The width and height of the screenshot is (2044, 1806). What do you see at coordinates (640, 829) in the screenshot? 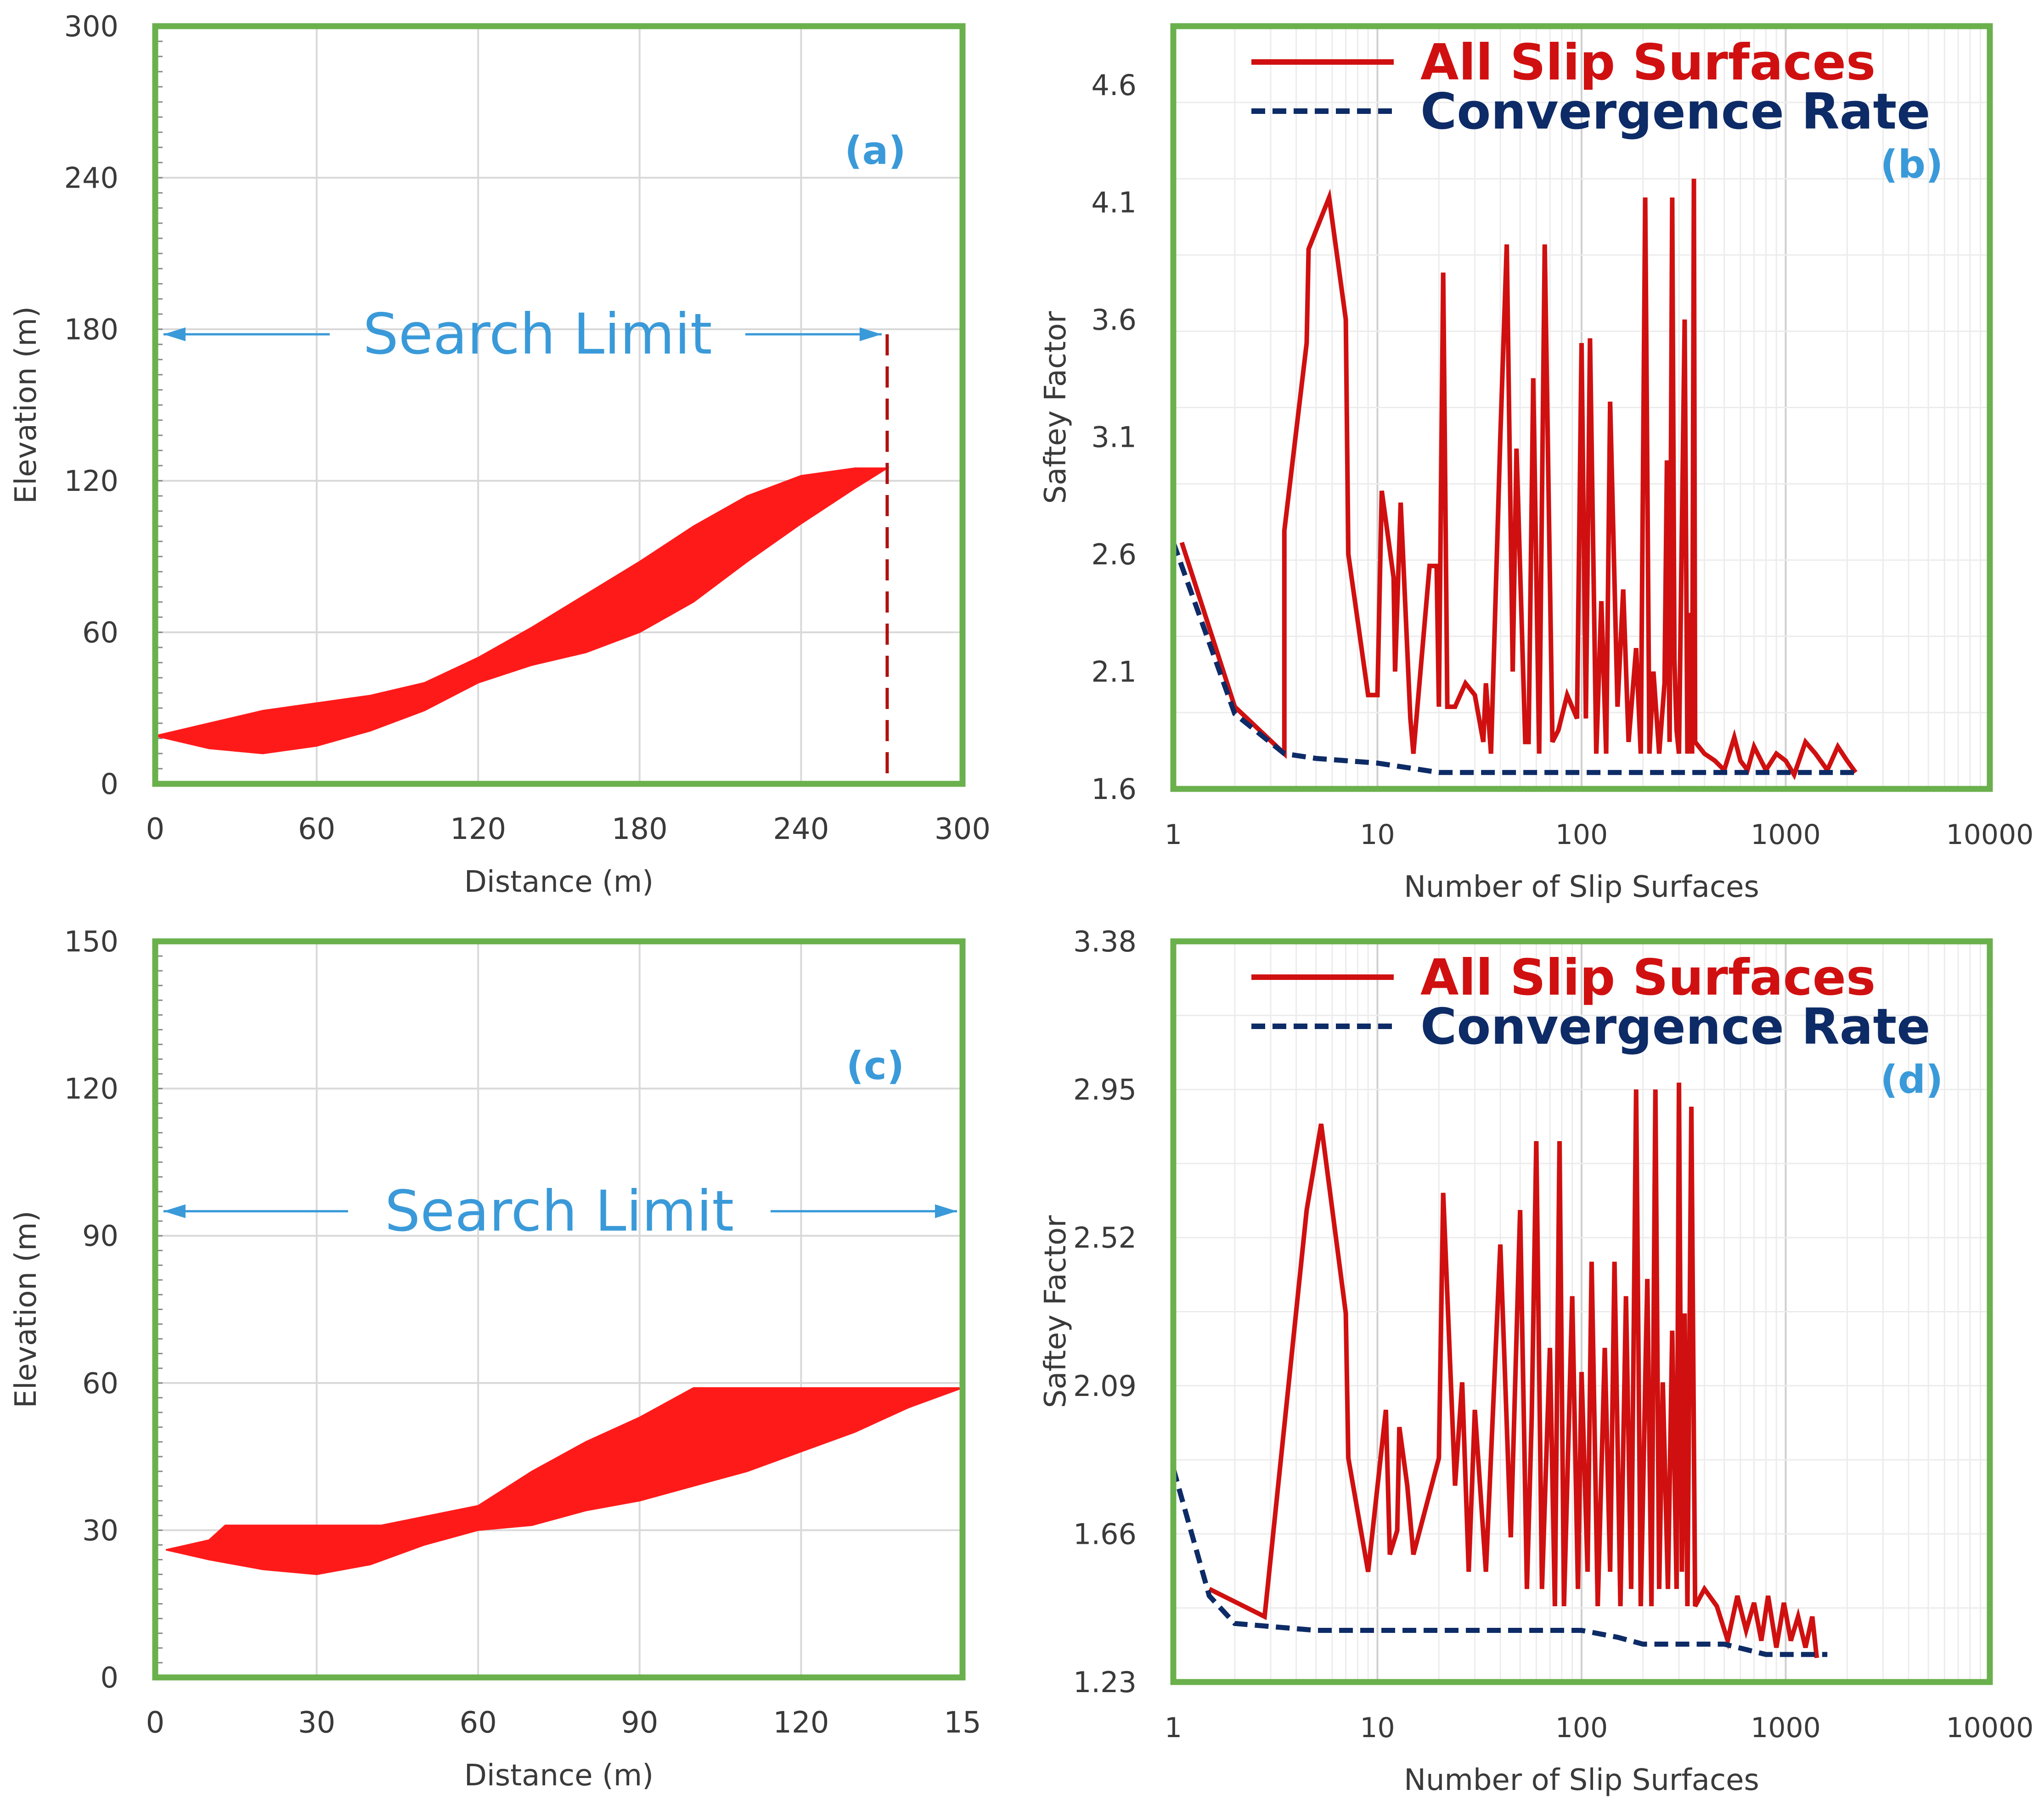
I see `x-tick-label: 180` at bounding box center [640, 829].